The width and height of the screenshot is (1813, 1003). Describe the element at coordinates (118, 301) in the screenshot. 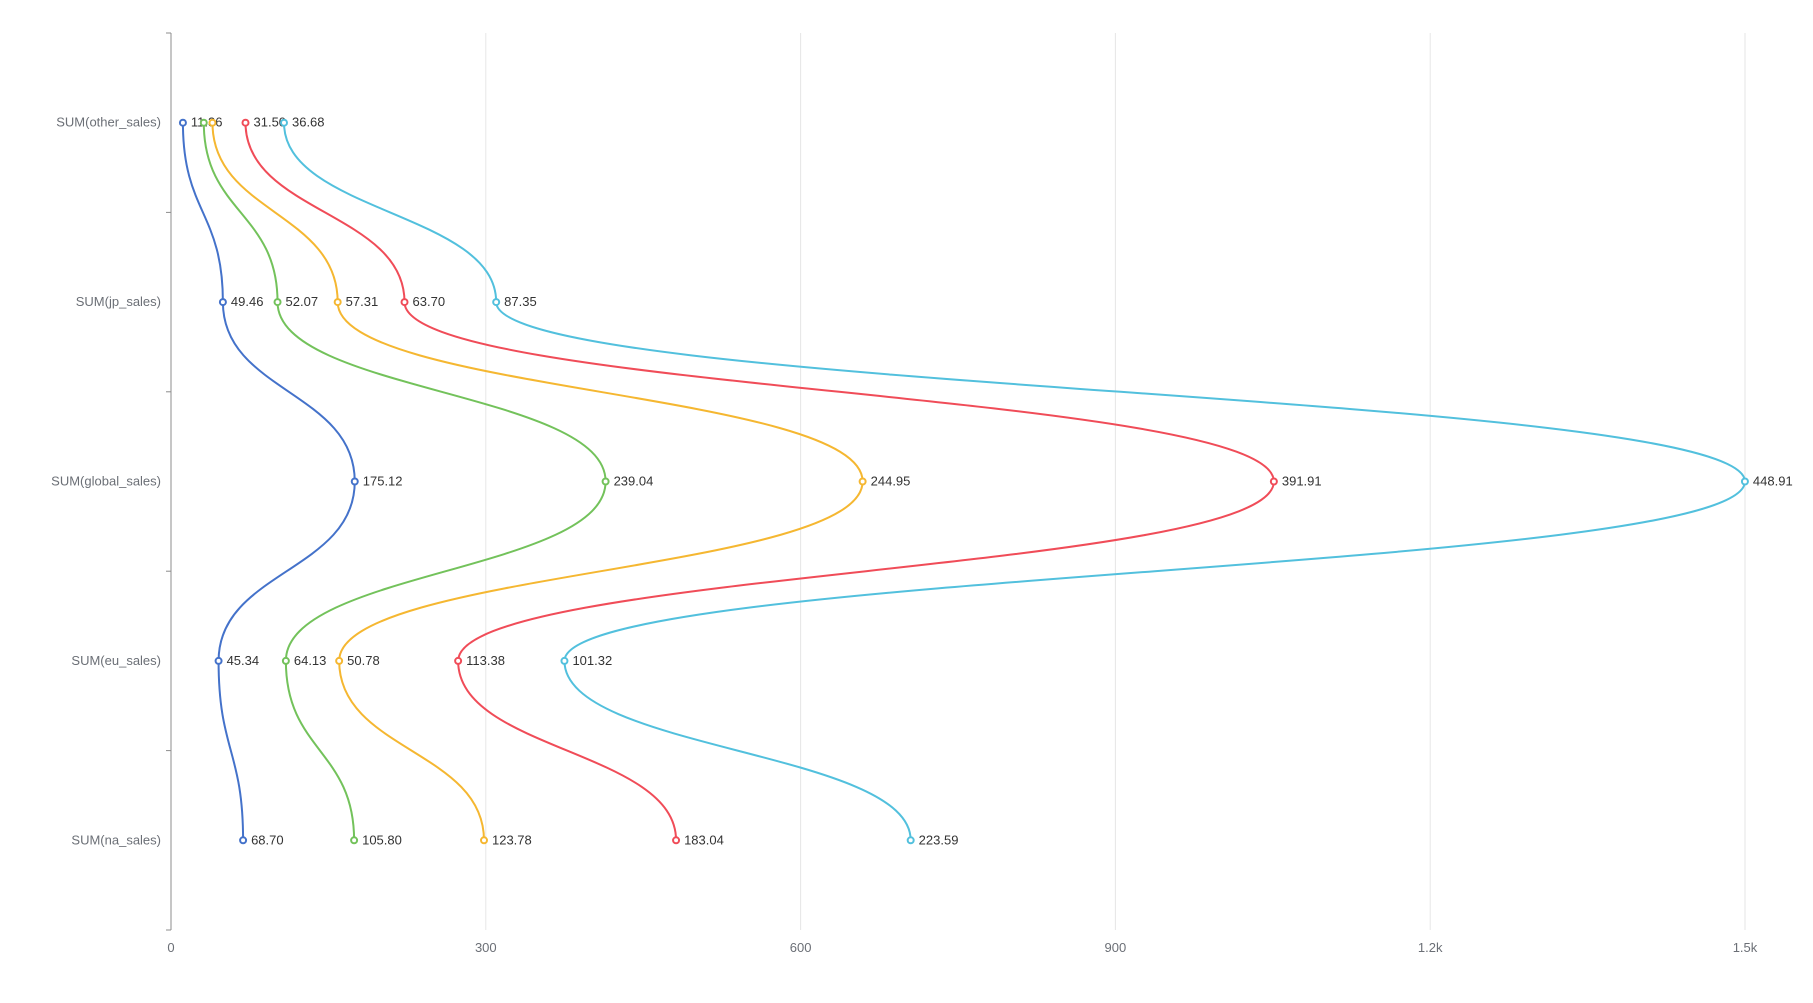

I see `category-tick-label: SUM(jp_sales)` at that location.